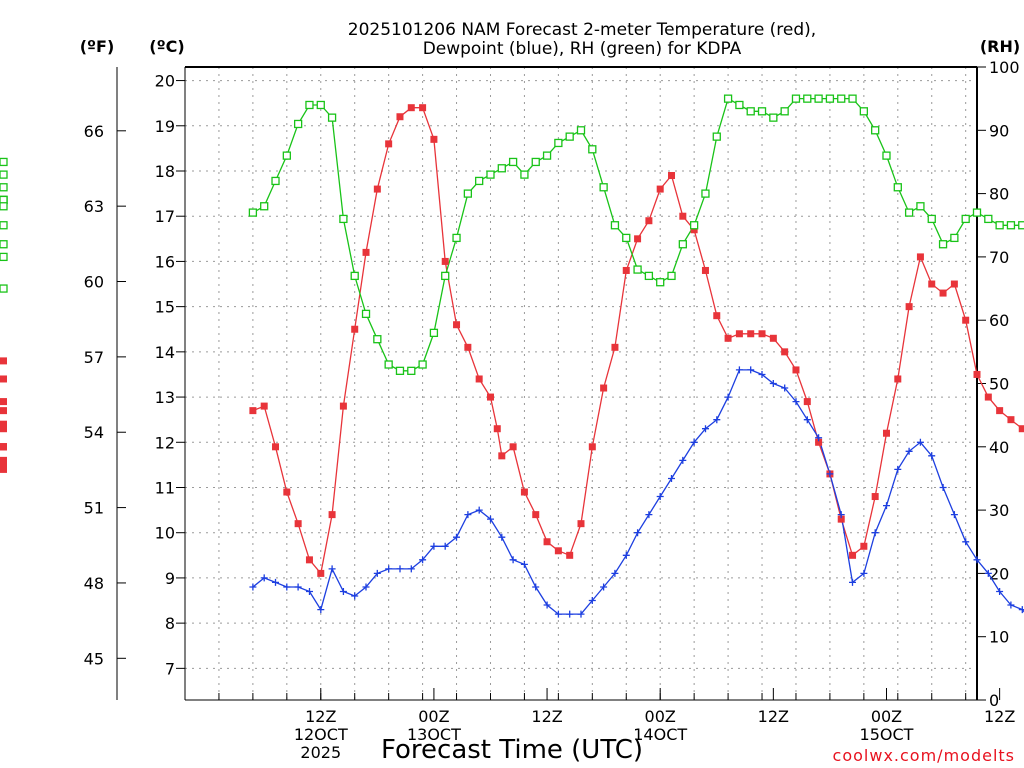 Image resolution: width=1024 pixels, height=768 pixels. What do you see at coordinates (94, 508) in the screenshot?
I see `fahrenheit-tick-label: 51` at bounding box center [94, 508].